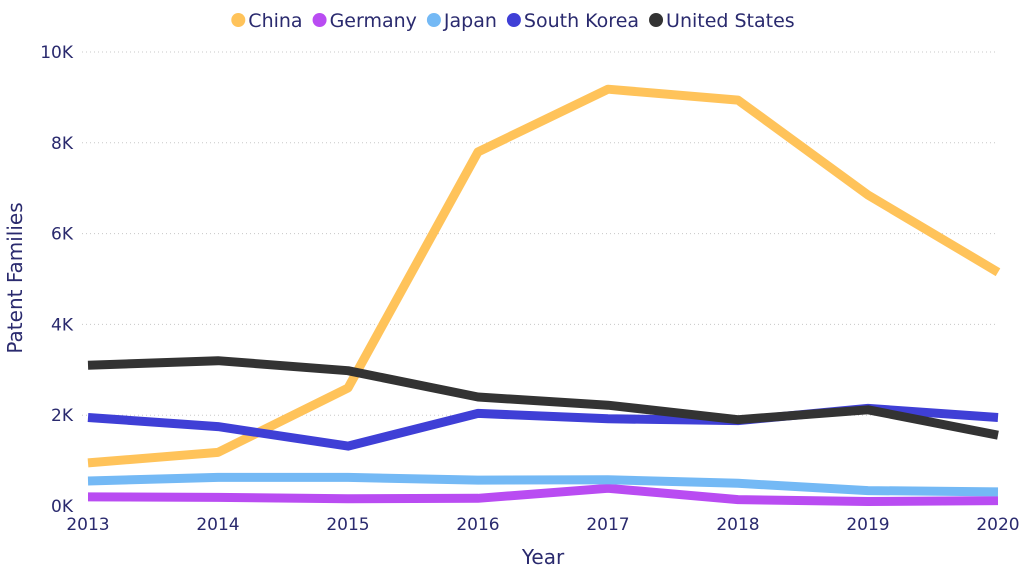 Image resolution: width=1024 pixels, height=574 pixels. Describe the element at coordinates (542, 525) in the screenshot. I see `x-axis-ticks: 2013 2014 2015 2016 2017 2018 2019 2020` at that location.